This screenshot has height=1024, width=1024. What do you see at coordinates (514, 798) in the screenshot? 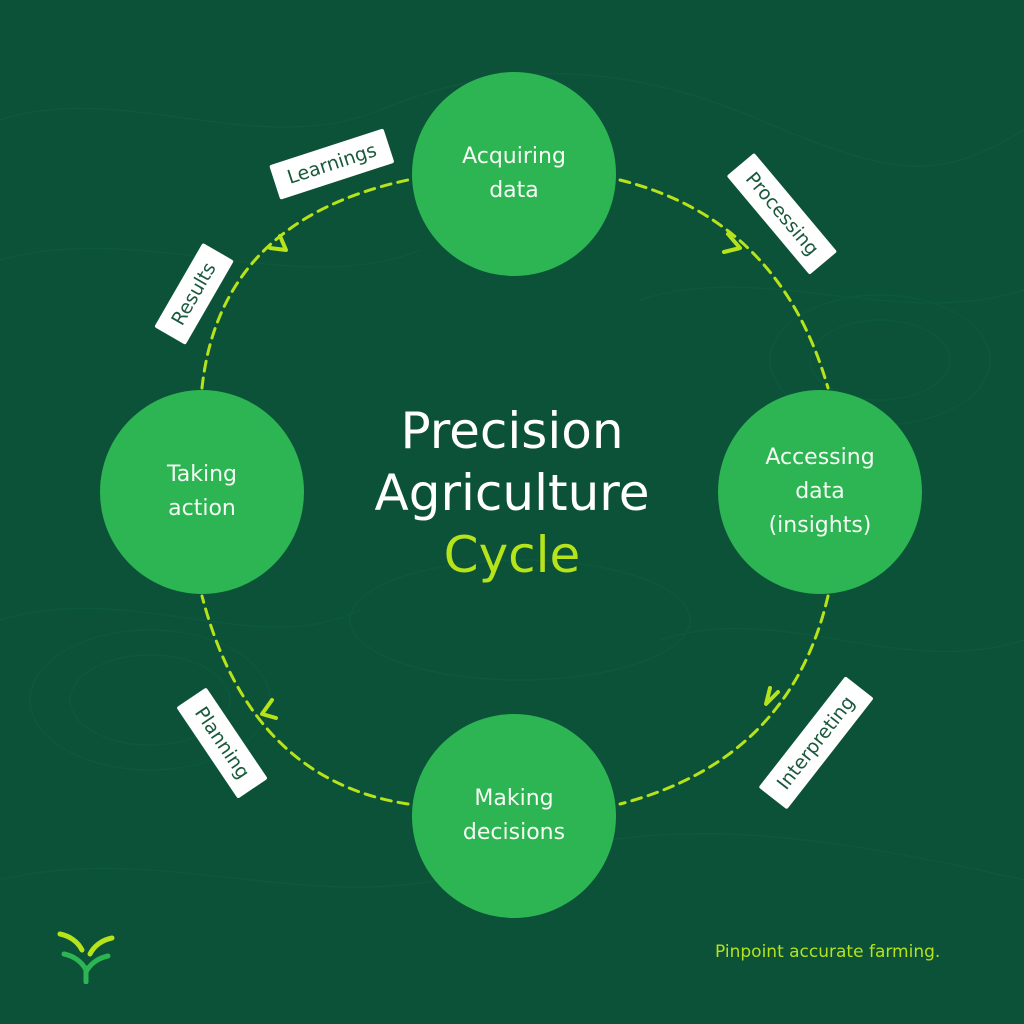
I see `node-label: Making` at bounding box center [514, 798].